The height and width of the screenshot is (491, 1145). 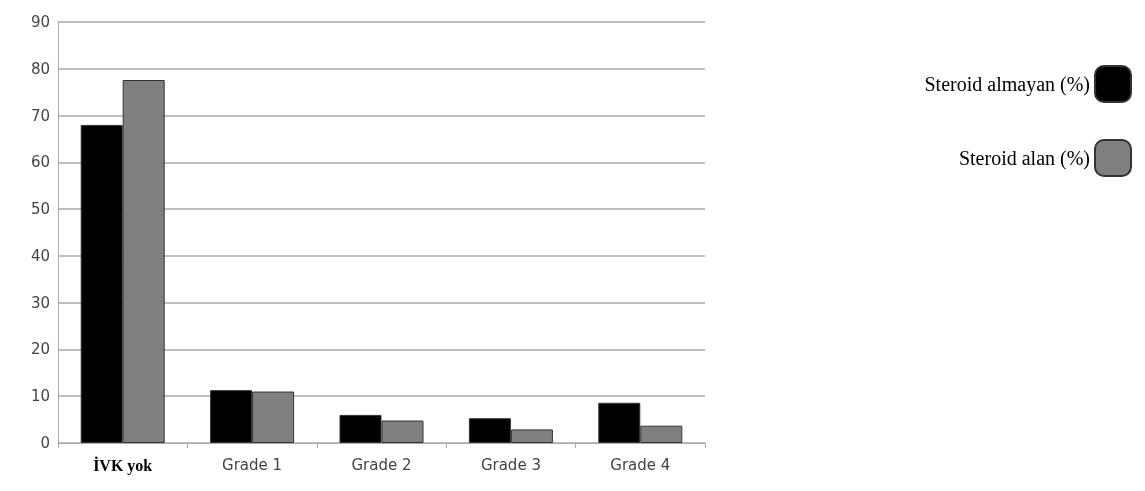 What do you see at coordinates (40, 162) in the screenshot?
I see `y-tick-label: 60` at bounding box center [40, 162].